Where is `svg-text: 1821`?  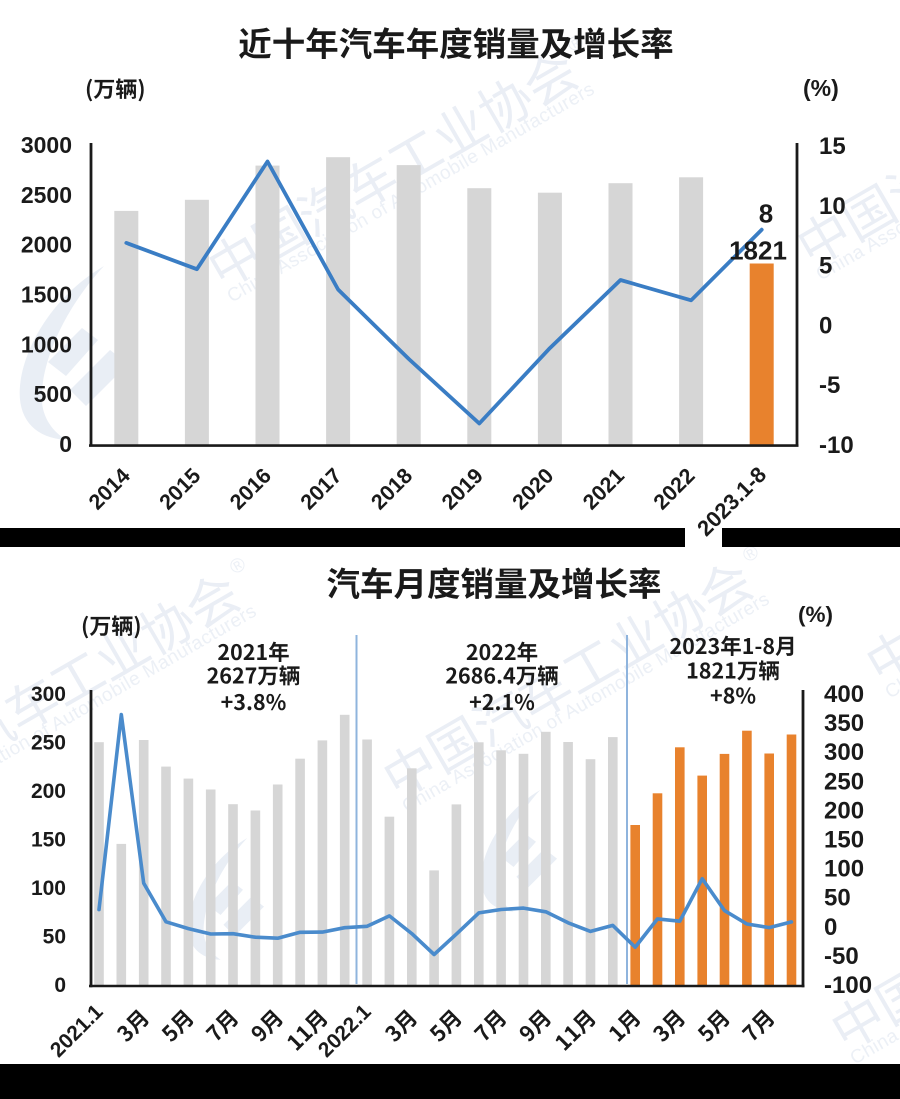
svg-text: 1821 is located at coordinates (758, 251).